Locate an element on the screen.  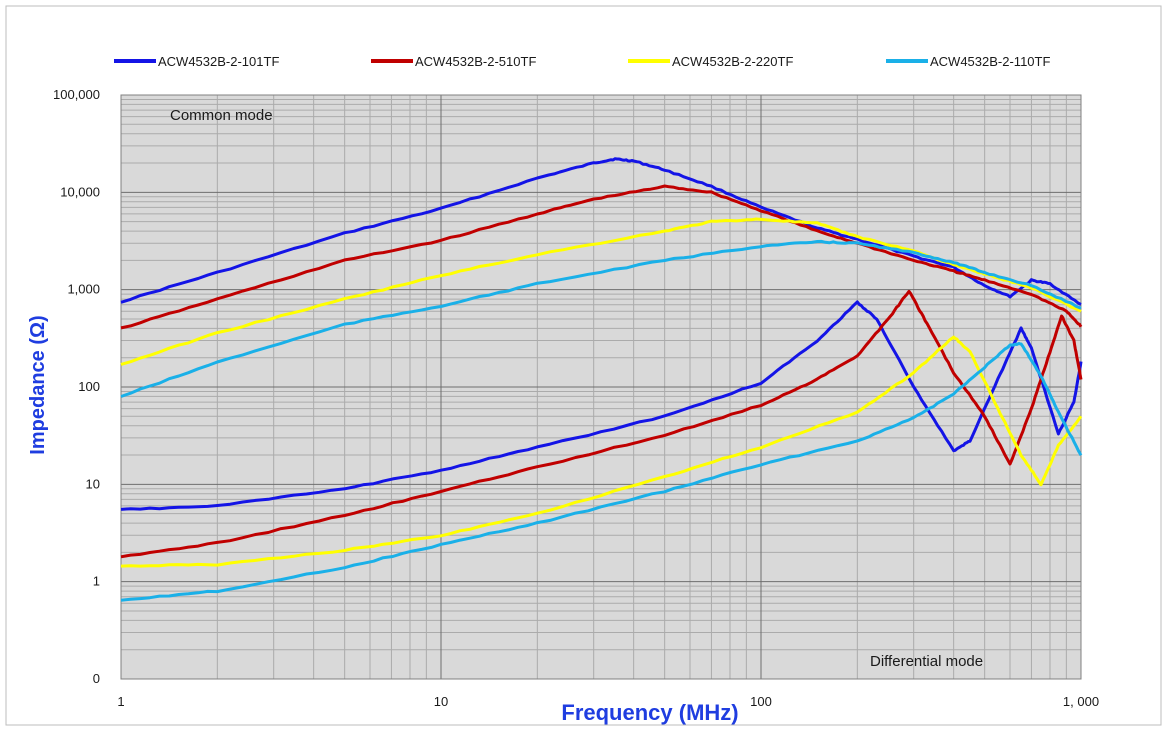
y-tick-label: 100,000 is located at coordinates (76, 94).